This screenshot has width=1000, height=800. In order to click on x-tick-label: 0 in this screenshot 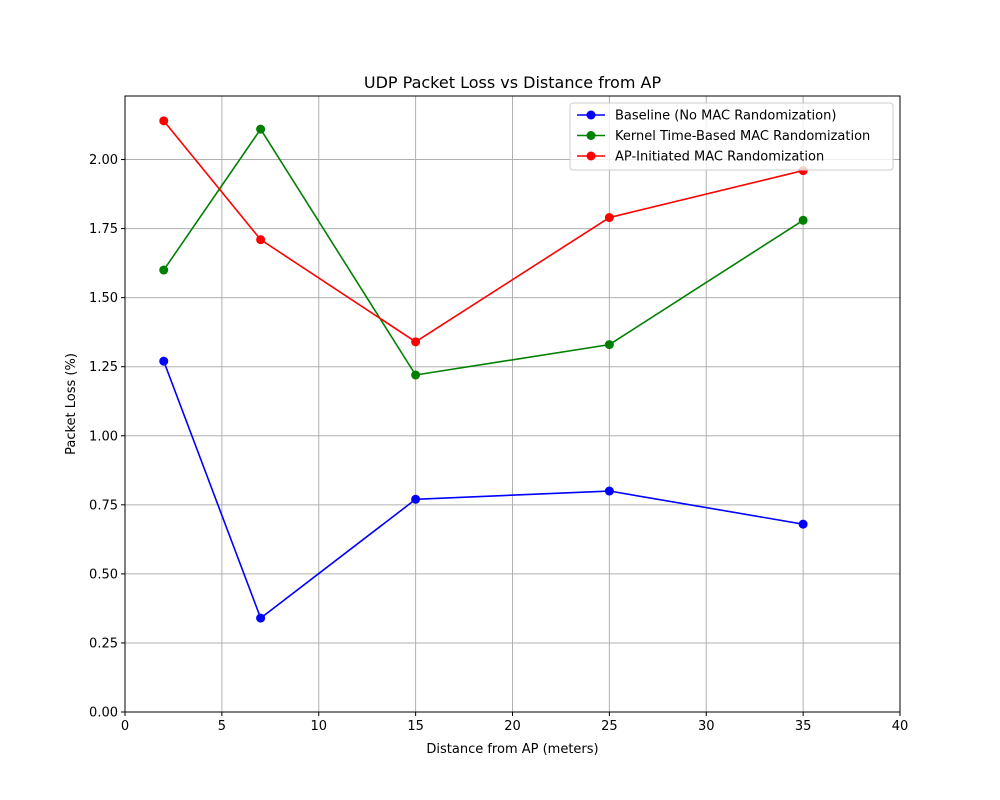, I will do `click(125, 726)`.